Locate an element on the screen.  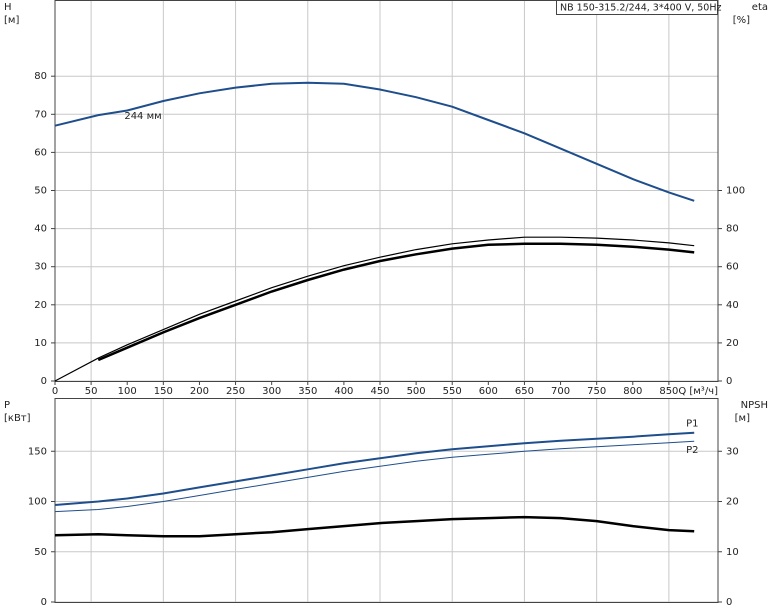
y2-tick-label: 60 is located at coordinates (732, 267).